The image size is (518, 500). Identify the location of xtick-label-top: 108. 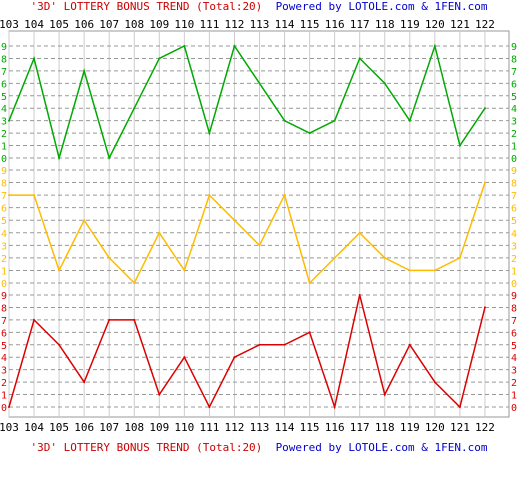
(134, 24).